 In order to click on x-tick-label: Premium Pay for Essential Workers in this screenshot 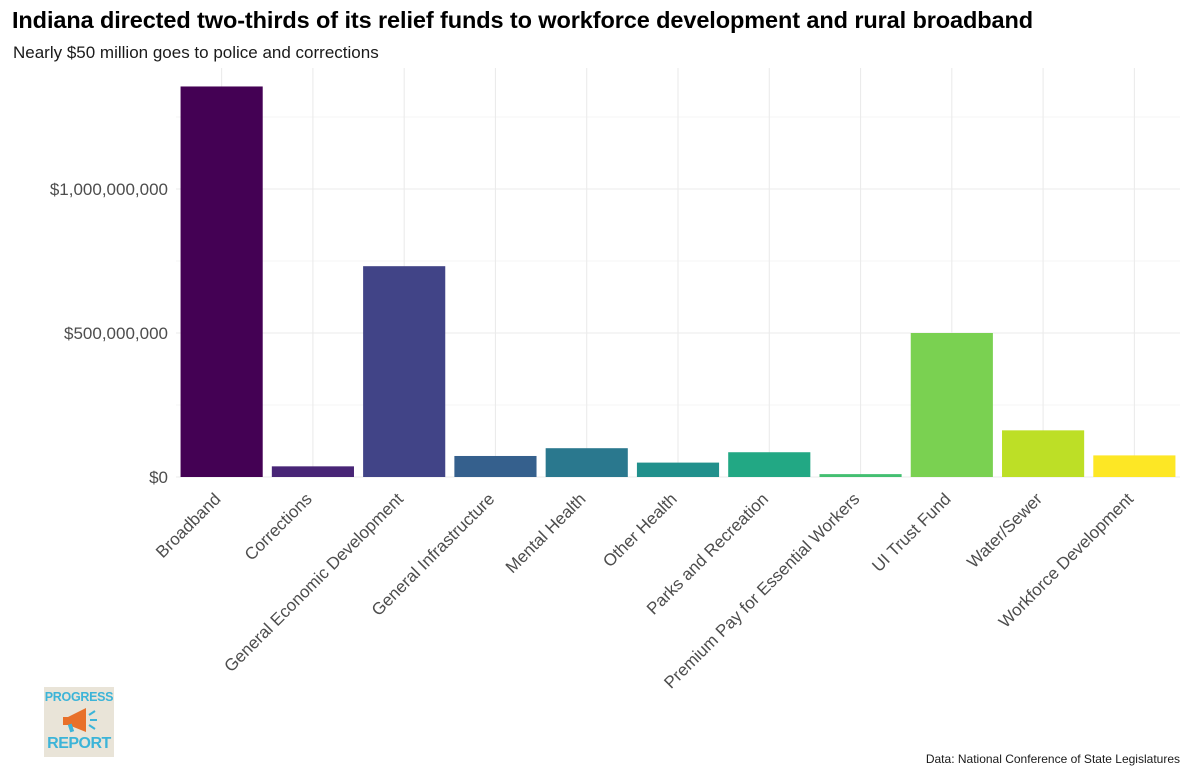, I will do `click(761, 590)`.